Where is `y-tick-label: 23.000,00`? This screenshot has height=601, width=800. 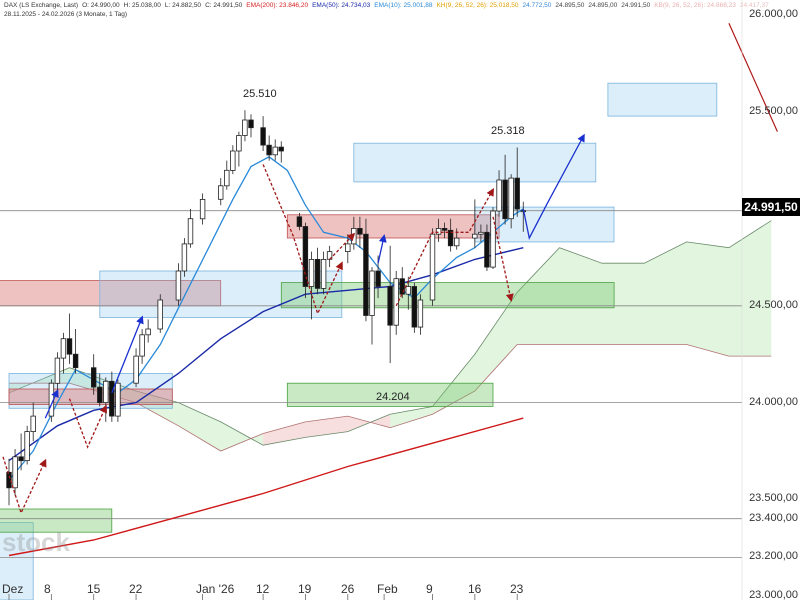 y-tick-label: 23.000,00 is located at coordinates (773, 595).